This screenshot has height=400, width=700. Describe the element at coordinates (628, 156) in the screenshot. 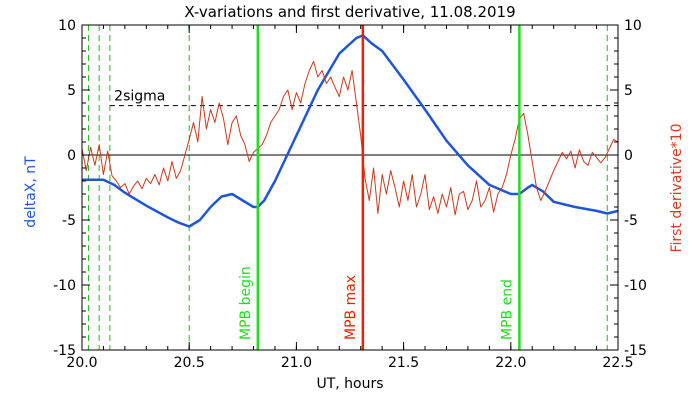

I see `y-tick-label-right: 0` at that location.